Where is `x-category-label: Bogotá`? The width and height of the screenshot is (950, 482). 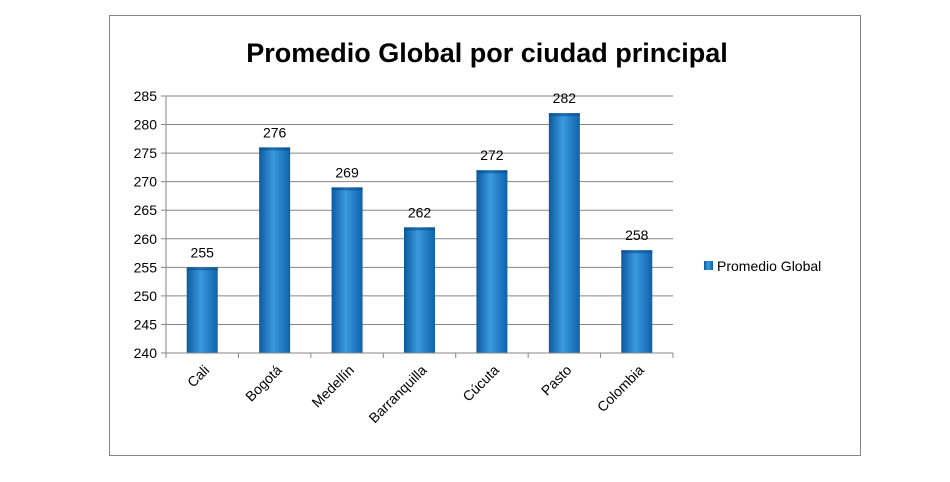 x-category-label: Bogotá is located at coordinates (263, 383).